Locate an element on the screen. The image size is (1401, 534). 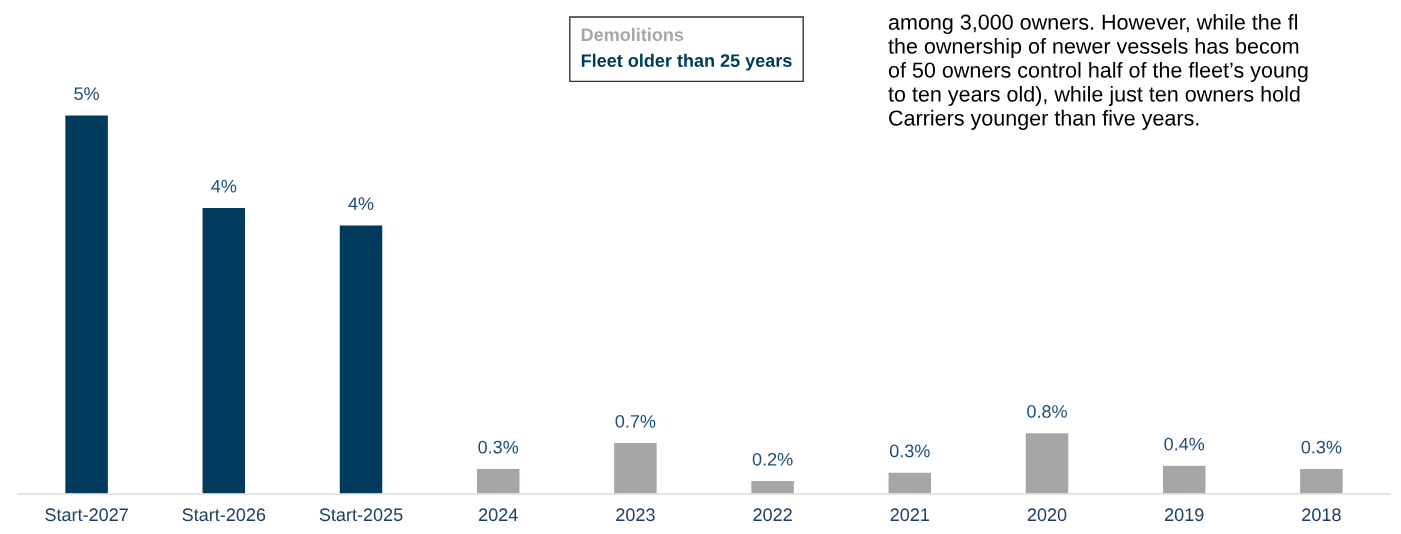
x-tick-label: 2022 is located at coordinates (772, 515).